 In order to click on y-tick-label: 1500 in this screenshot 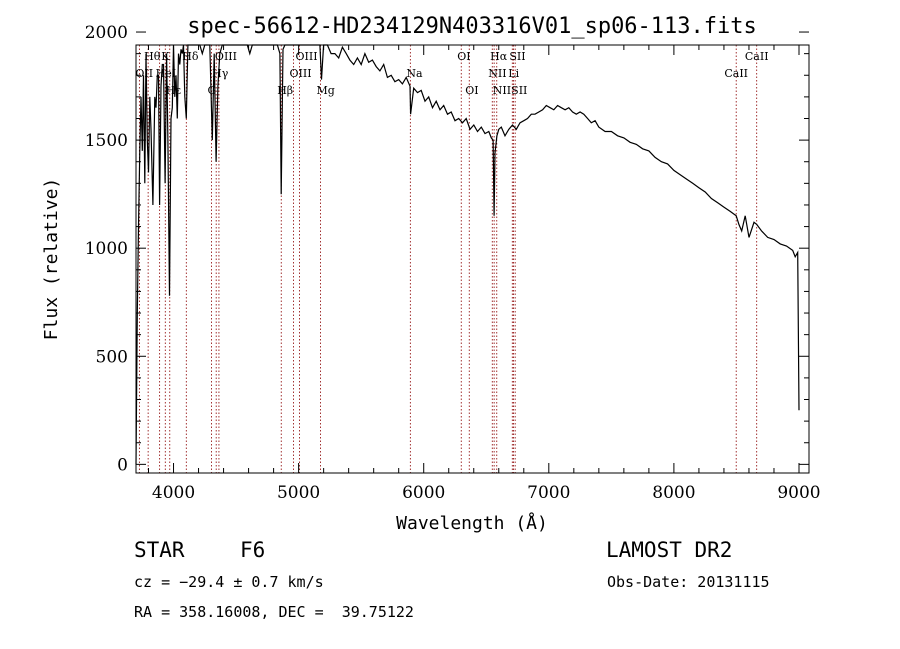, I will do `click(106, 141)`.